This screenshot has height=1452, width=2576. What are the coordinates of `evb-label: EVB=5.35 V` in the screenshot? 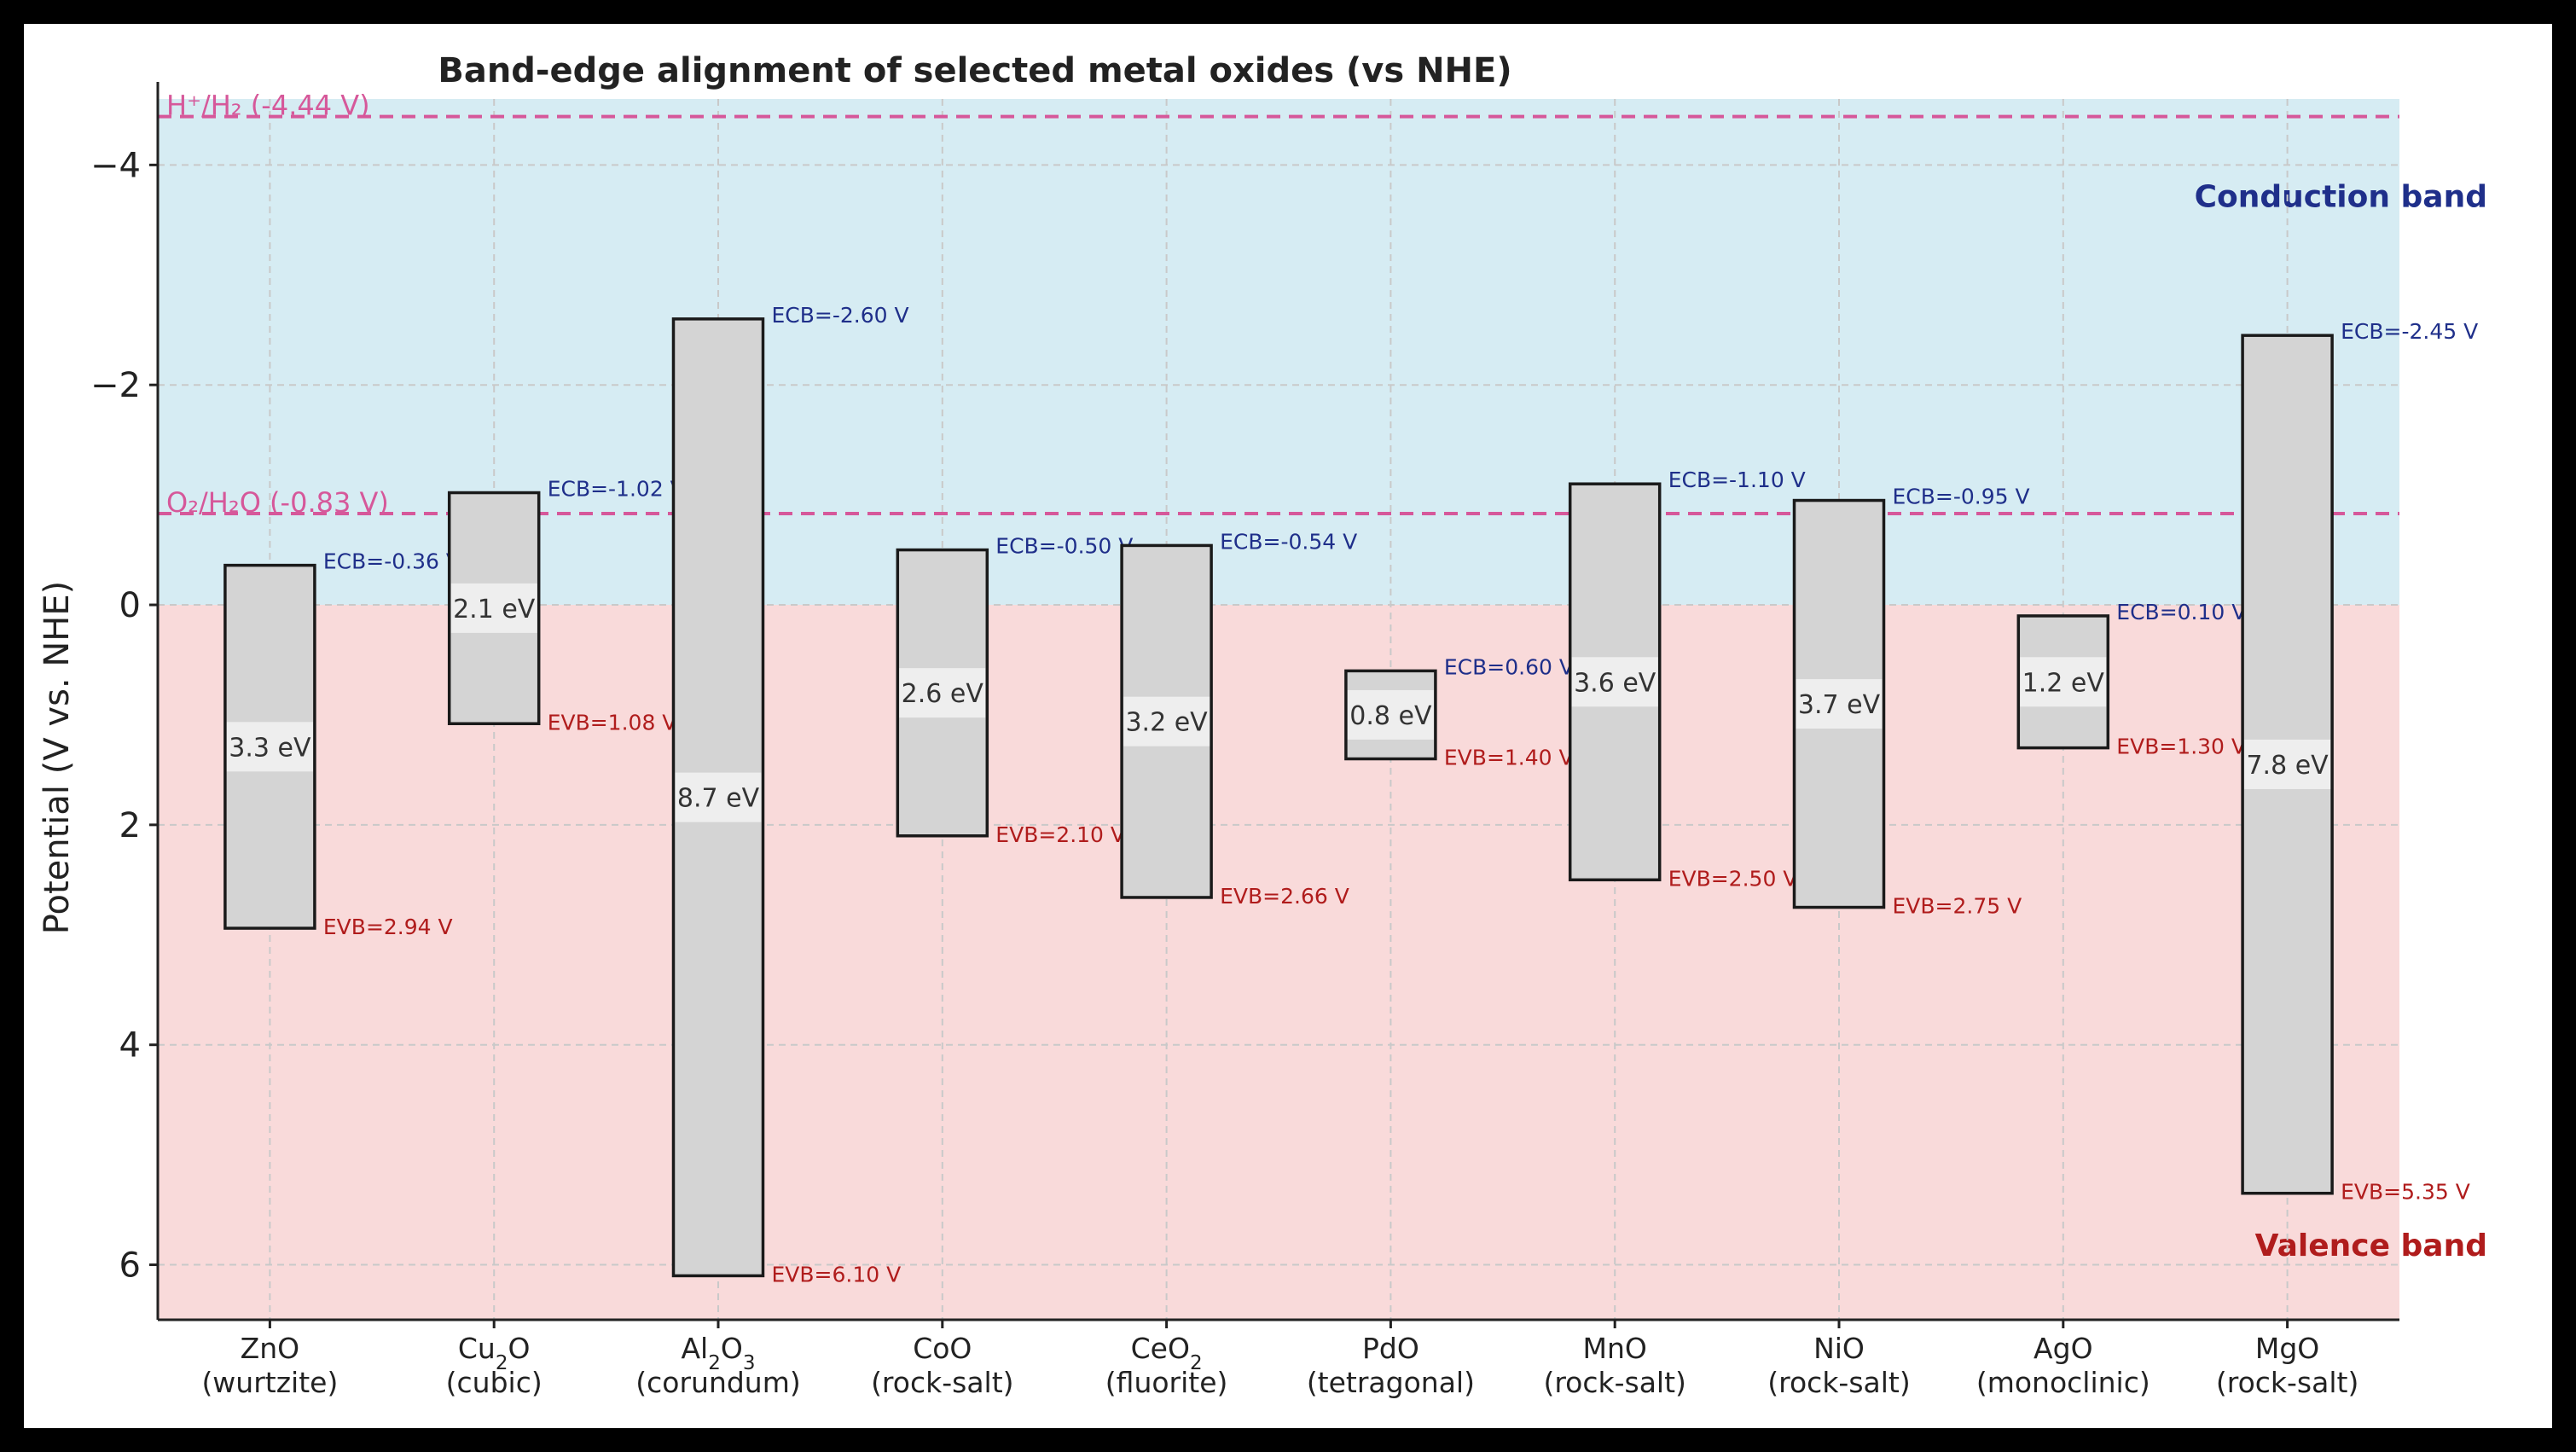 It's located at (2405, 1192).